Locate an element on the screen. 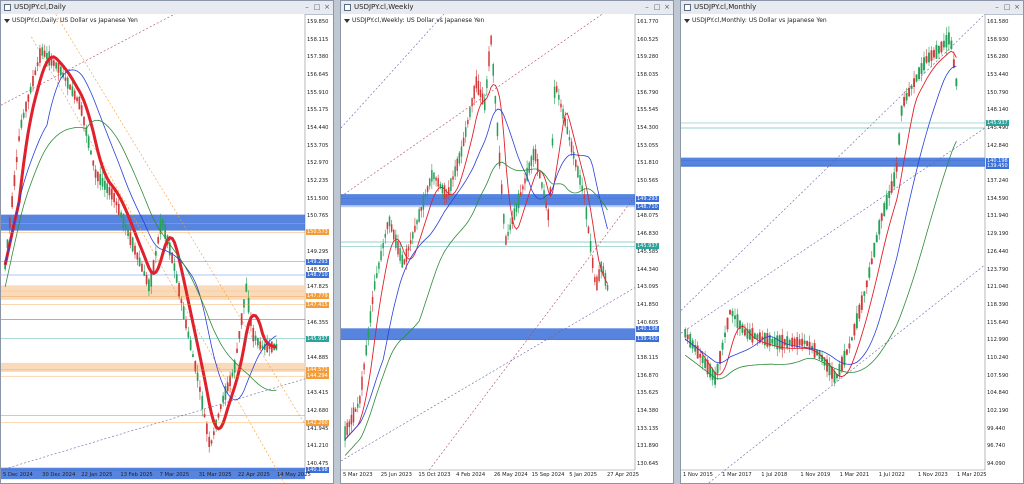 Image resolution: width=1024 pixels, height=484 pixels. chart-window-icon is located at coordinates (687, 7).